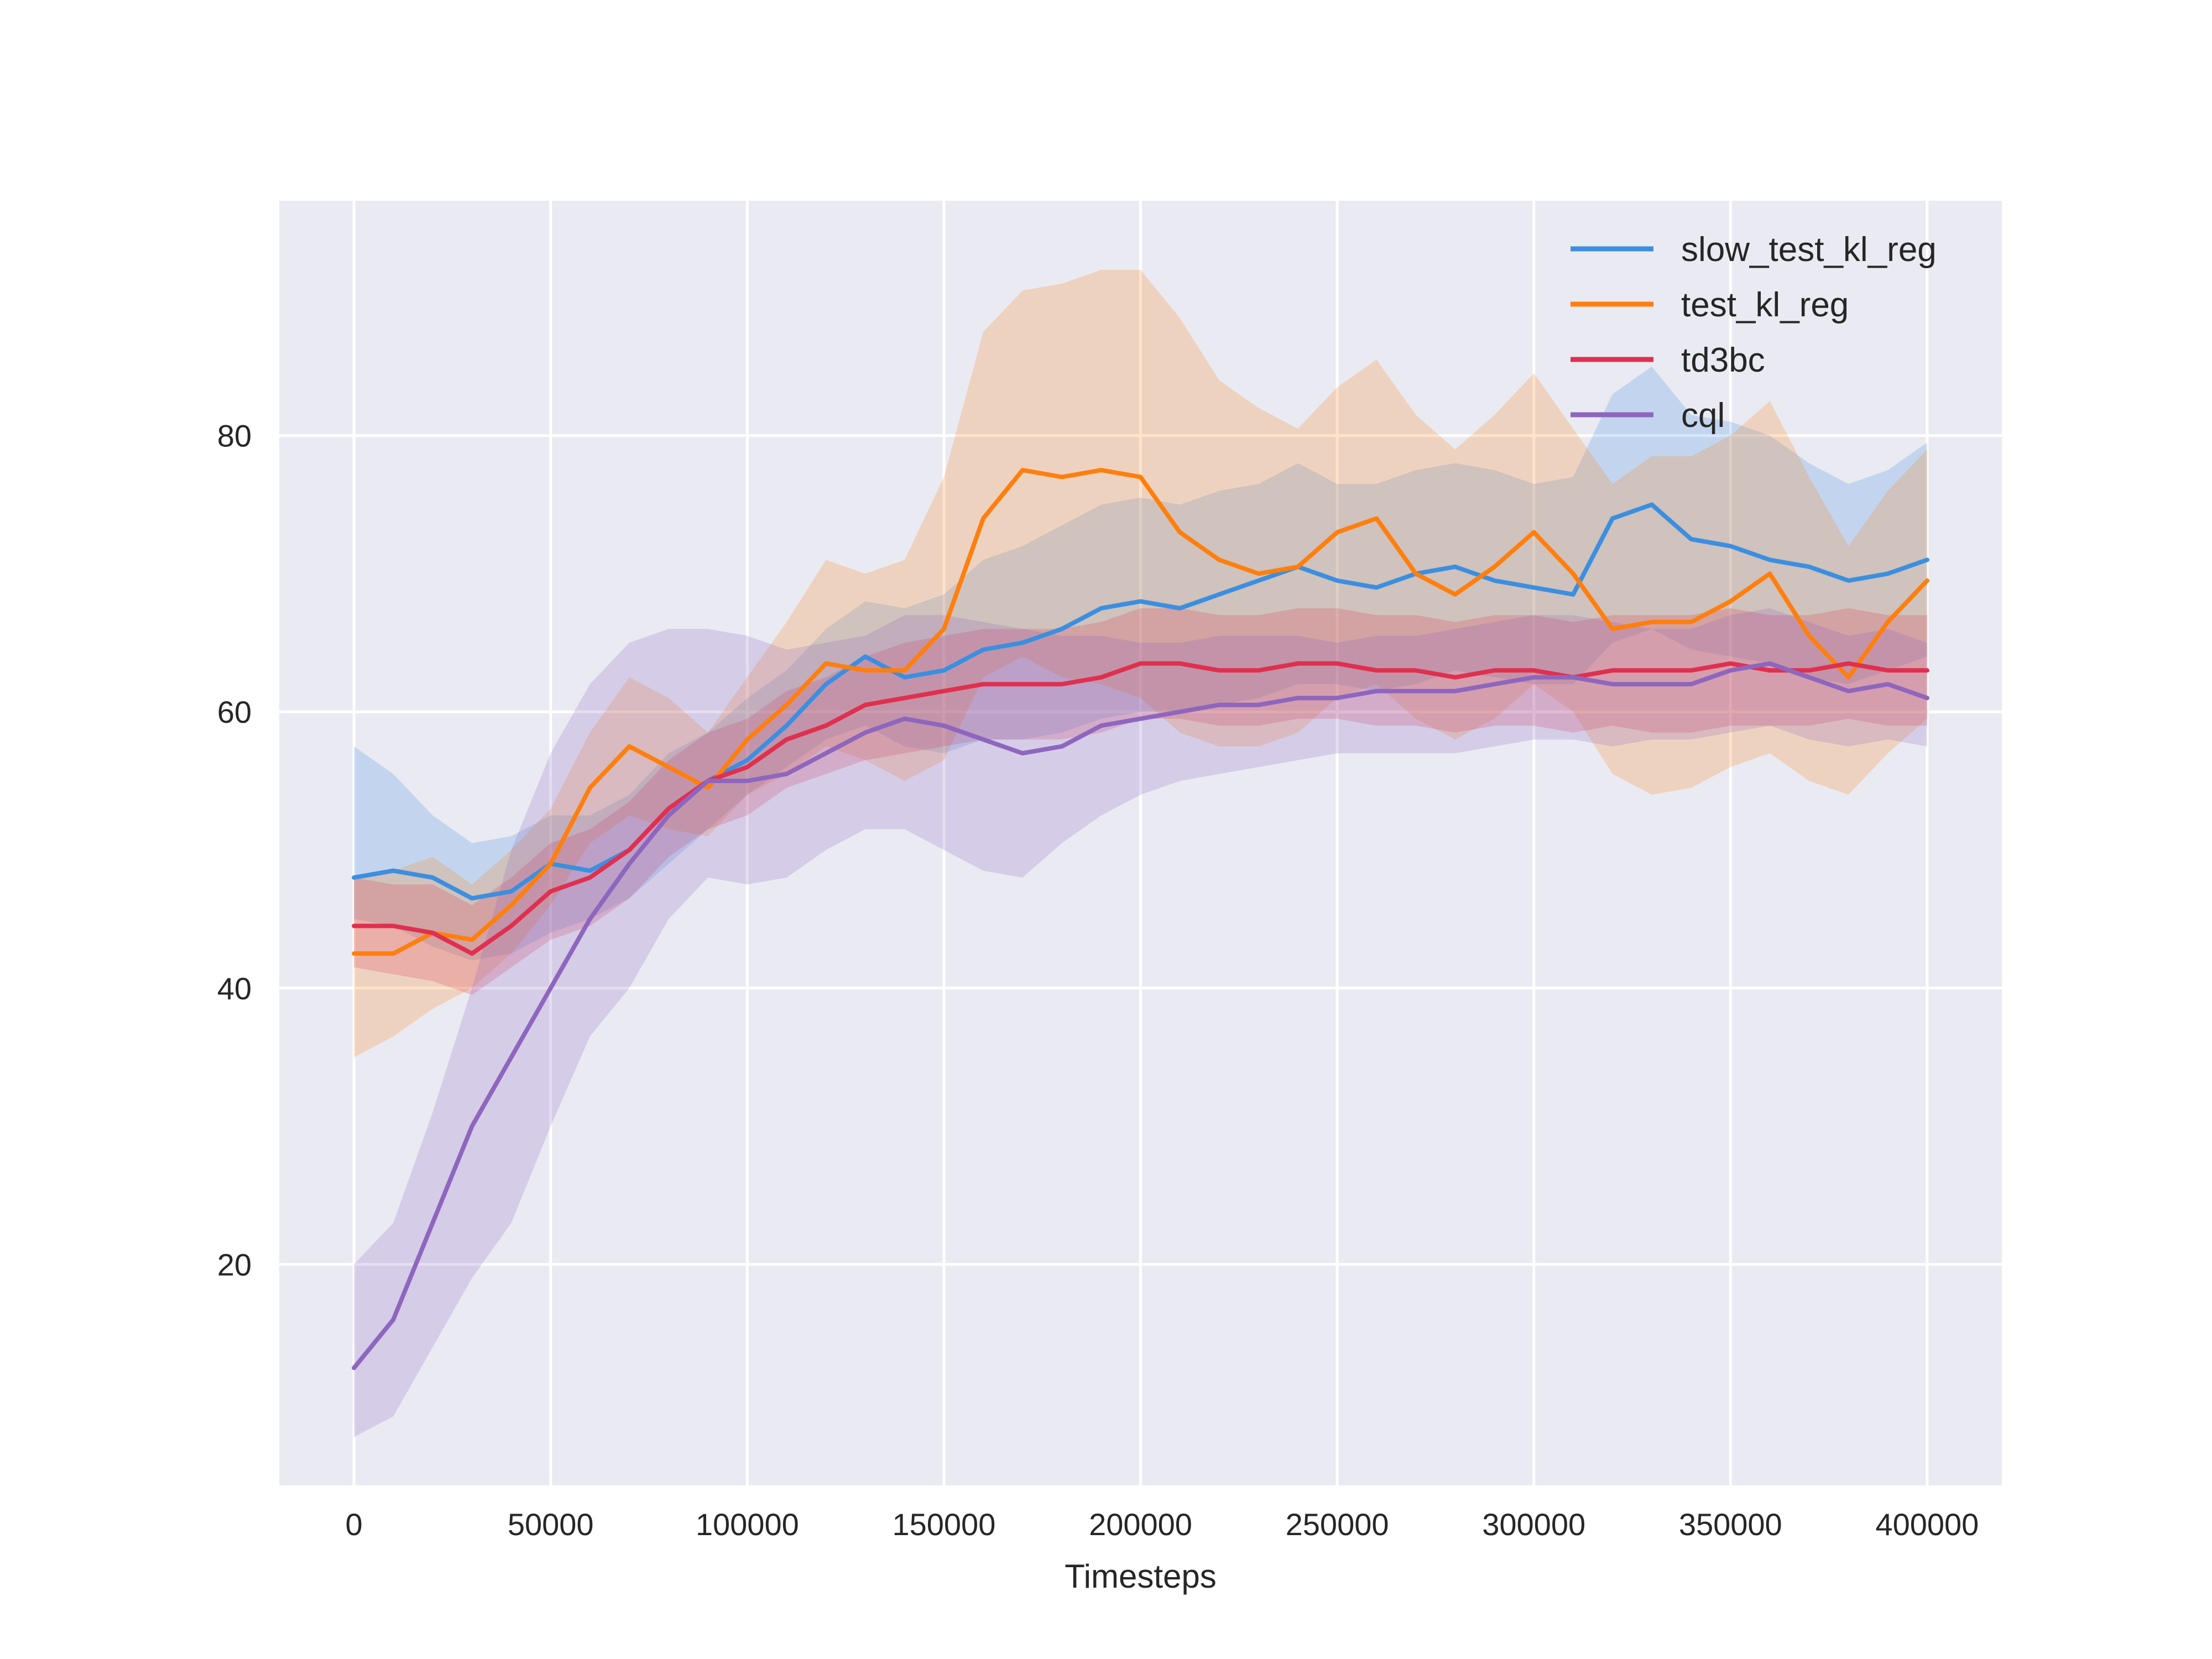 This screenshot has height=1659, width=2212. Describe the element at coordinates (944, 1524) in the screenshot. I see `x-tick-label: 150000` at that location.